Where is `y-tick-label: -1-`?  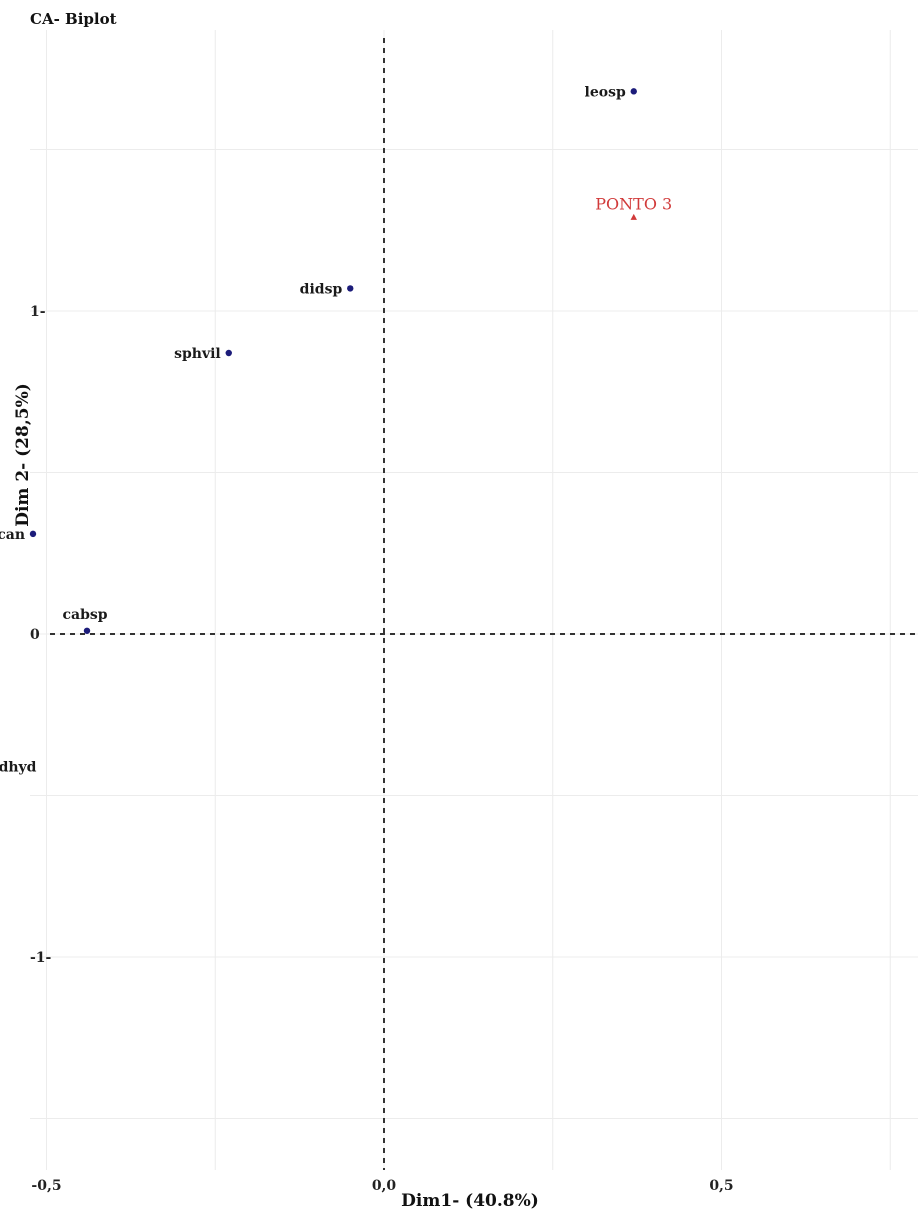
y-tick-label: -1- is located at coordinates (41, 958).